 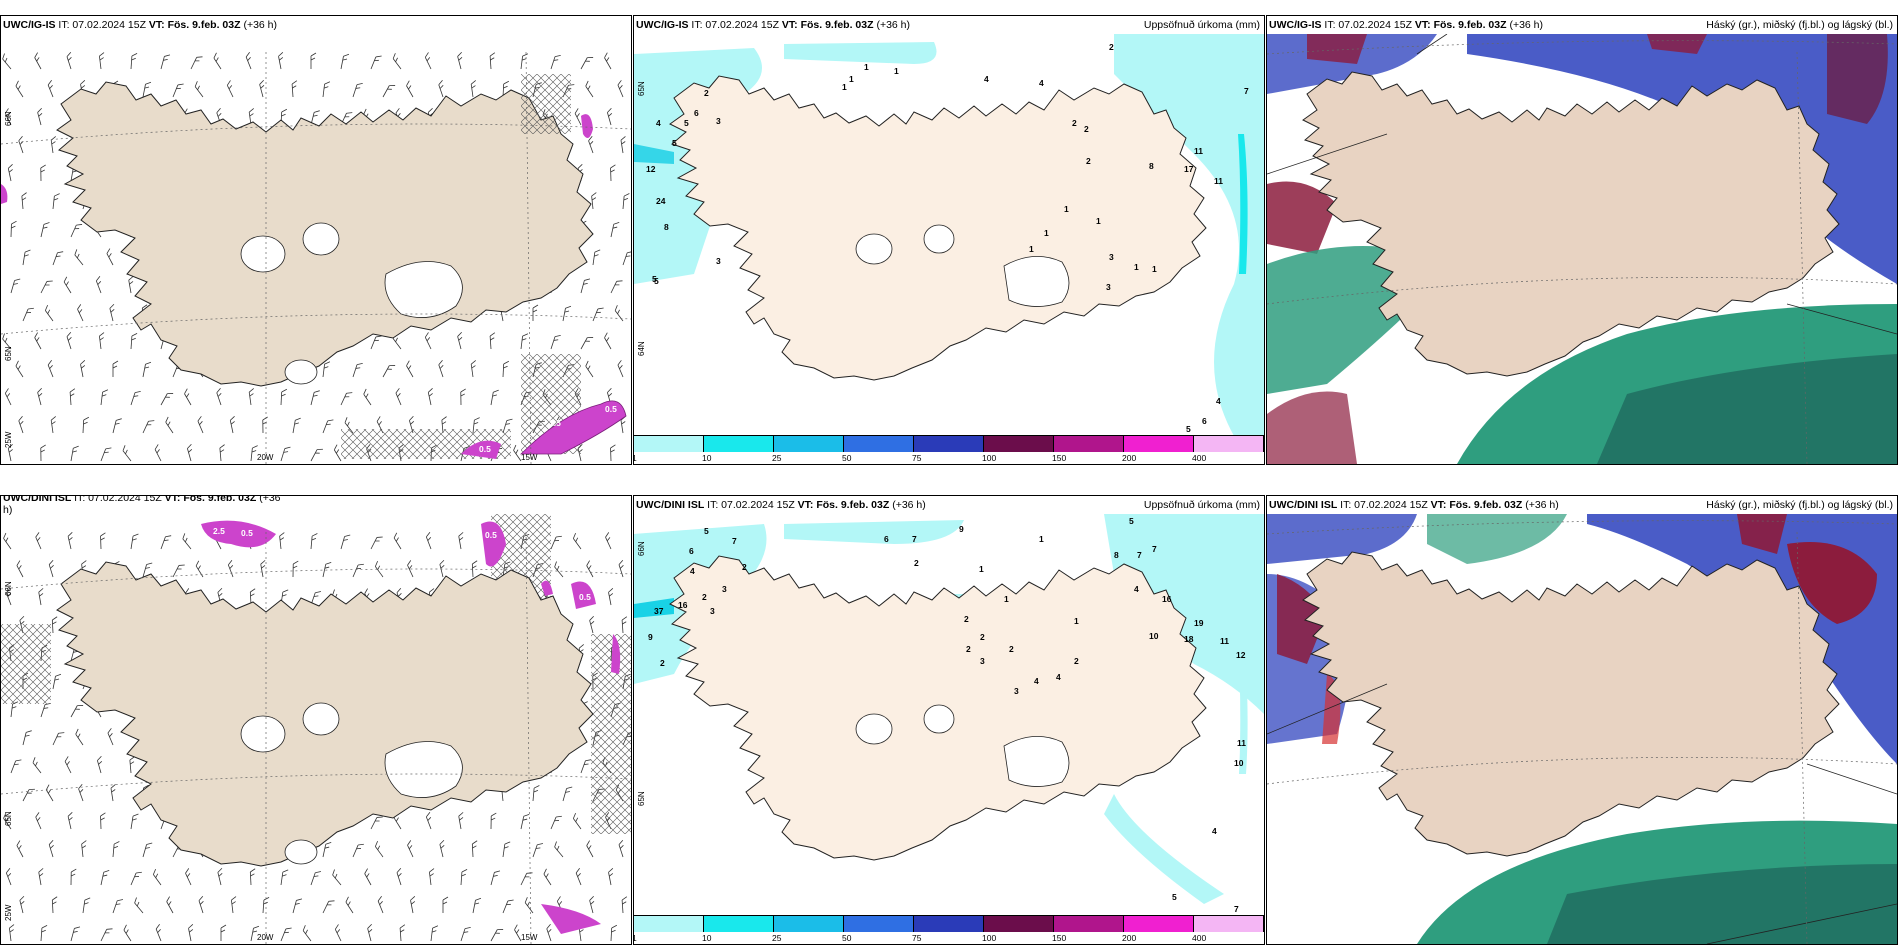 What do you see at coordinates (706, 938) in the screenshot?
I see `colorbar-tick: 10` at bounding box center [706, 938].